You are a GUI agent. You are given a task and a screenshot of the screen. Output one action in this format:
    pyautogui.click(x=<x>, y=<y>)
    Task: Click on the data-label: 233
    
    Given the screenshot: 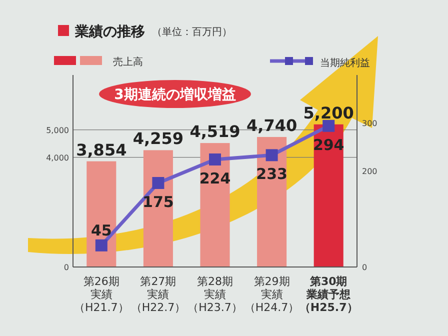 What is the action you would take?
    pyautogui.click(x=272, y=174)
    